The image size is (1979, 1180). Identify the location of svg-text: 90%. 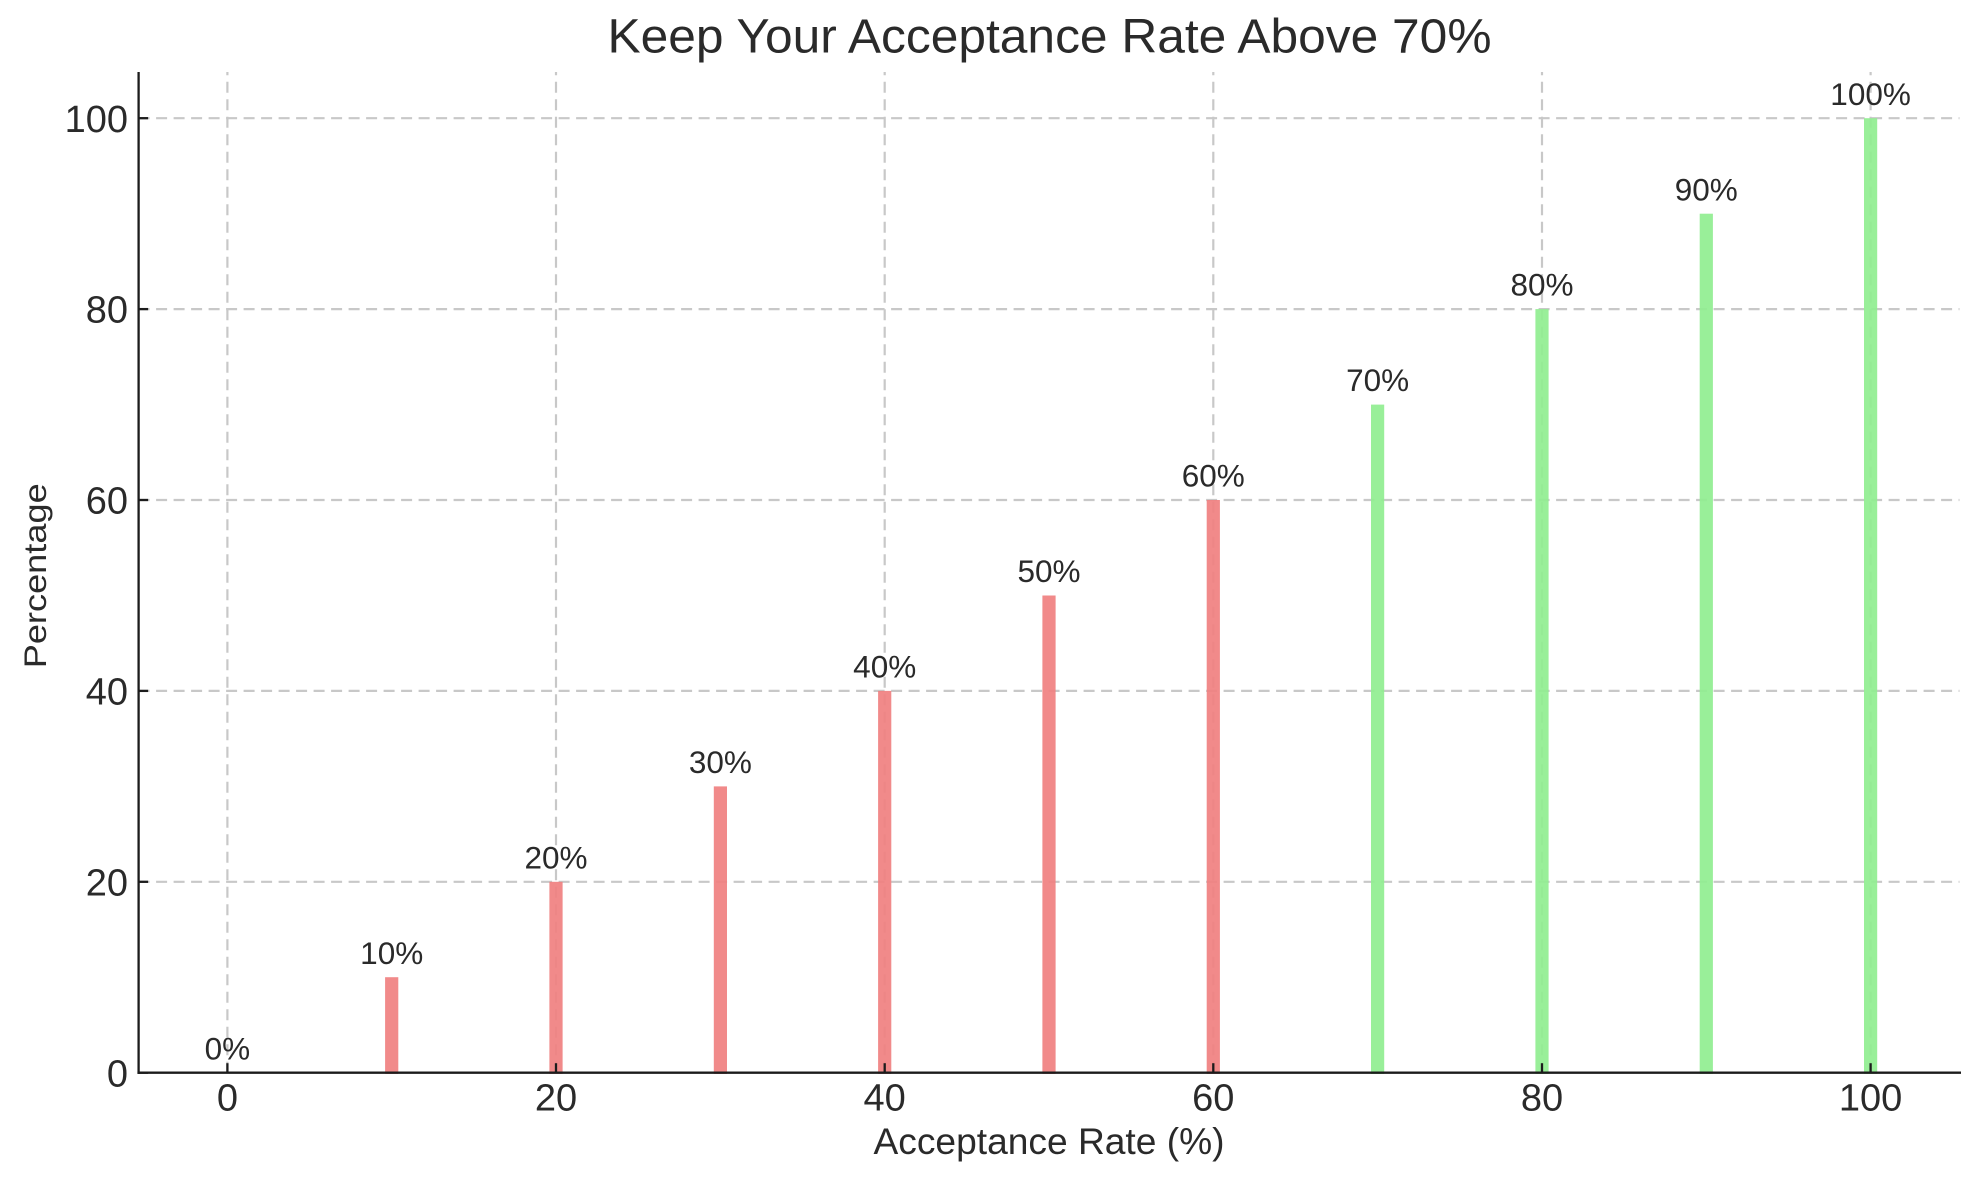
(1706, 189).